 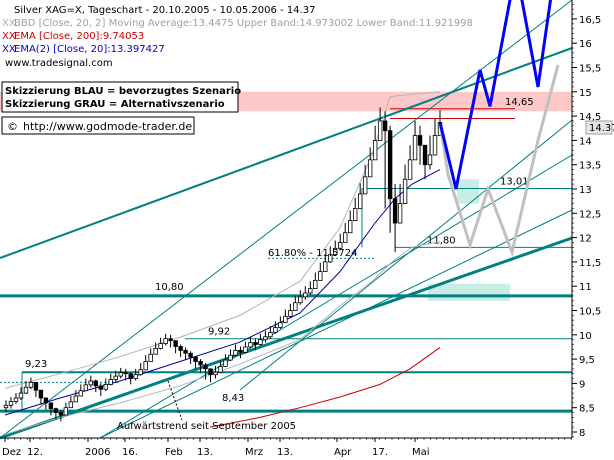 I want to click on level-label-5: 9,23, so click(x=36, y=364).